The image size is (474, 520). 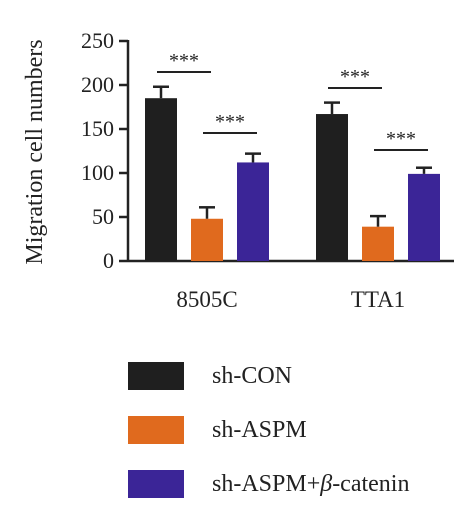 I want to click on legend-label-sh-aspm-catenin: sh-ASPM+β-catenin, so click(x=310, y=484).